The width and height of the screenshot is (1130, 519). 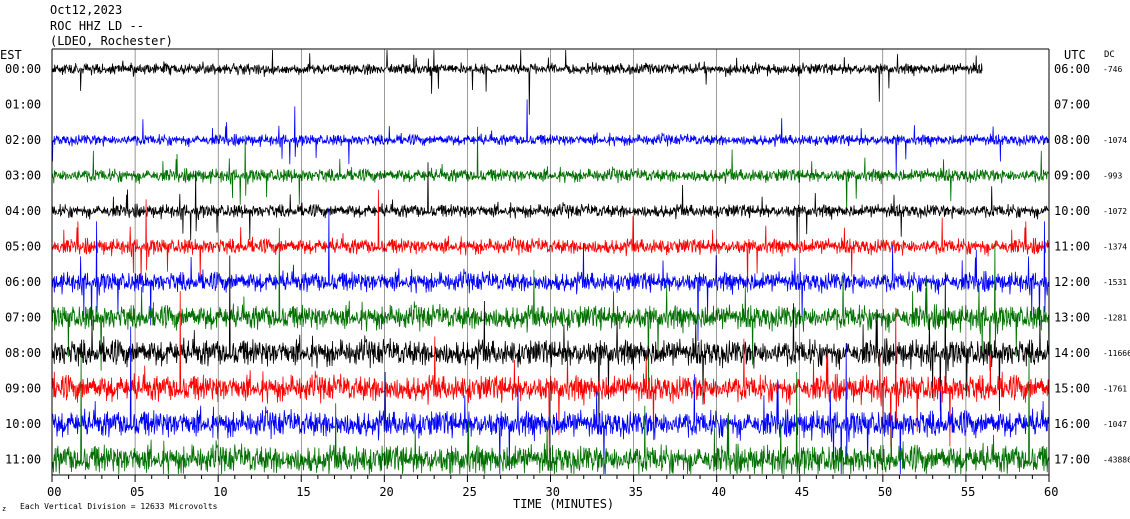 What do you see at coordinates (1072, 105) in the screenshot?
I see `utc-label: 07:00` at bounding box center [1072, 105].